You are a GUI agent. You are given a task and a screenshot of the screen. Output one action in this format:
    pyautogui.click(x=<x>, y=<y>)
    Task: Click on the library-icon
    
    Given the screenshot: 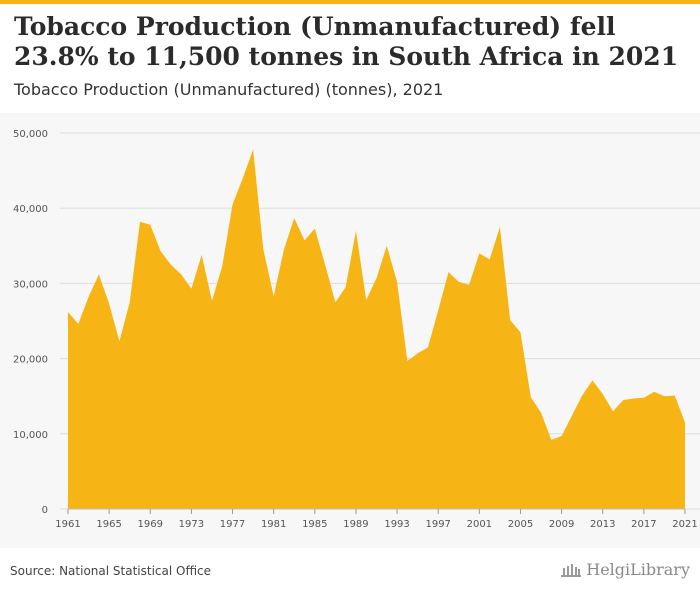 What is the action you would take?
    pyautogui.click(x=571, y=570)
    